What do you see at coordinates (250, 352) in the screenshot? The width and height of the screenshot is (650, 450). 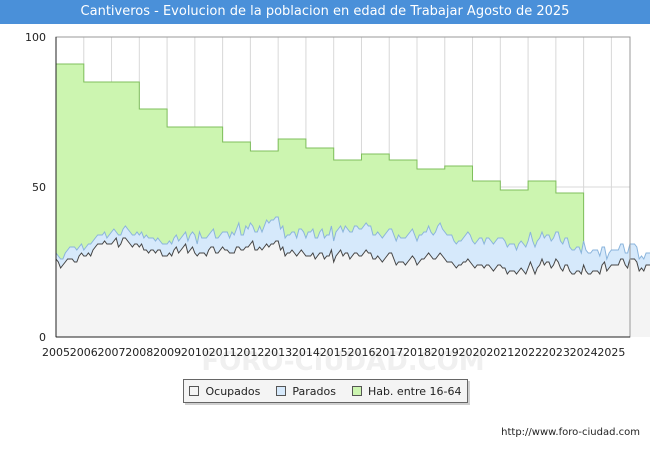 I see `x-tick-label-2012: 2012` at bounding box center [250, 352].